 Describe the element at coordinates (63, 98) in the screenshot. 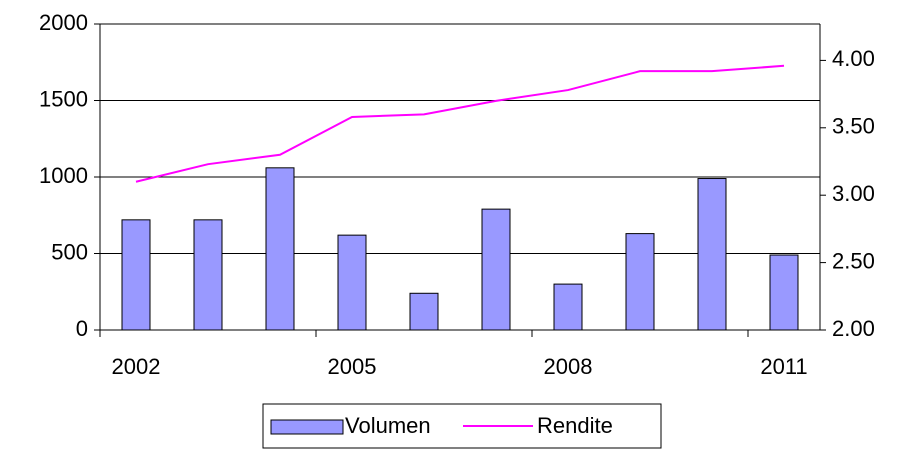

I see `y-tick-label: 1500` at that location.